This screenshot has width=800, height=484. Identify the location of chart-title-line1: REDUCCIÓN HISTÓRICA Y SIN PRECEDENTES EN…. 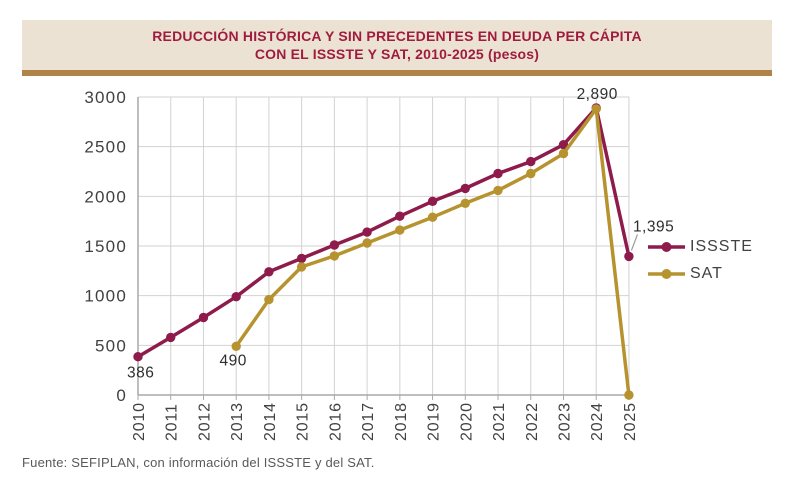
(397, 36).